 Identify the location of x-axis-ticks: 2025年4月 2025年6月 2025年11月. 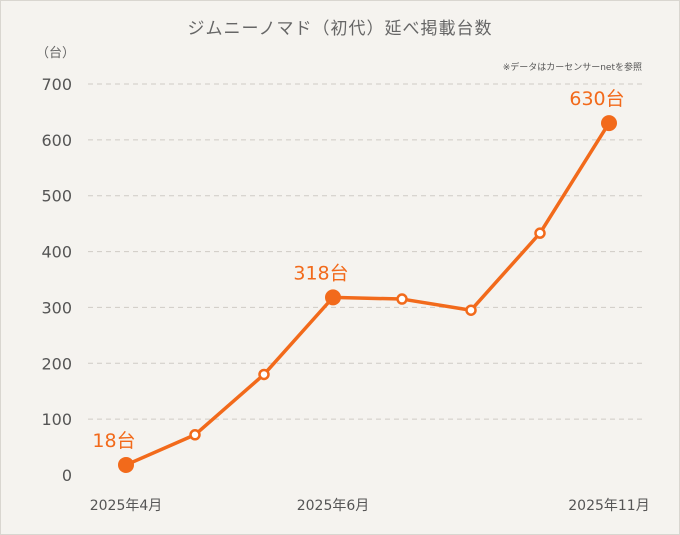
(370, 506).